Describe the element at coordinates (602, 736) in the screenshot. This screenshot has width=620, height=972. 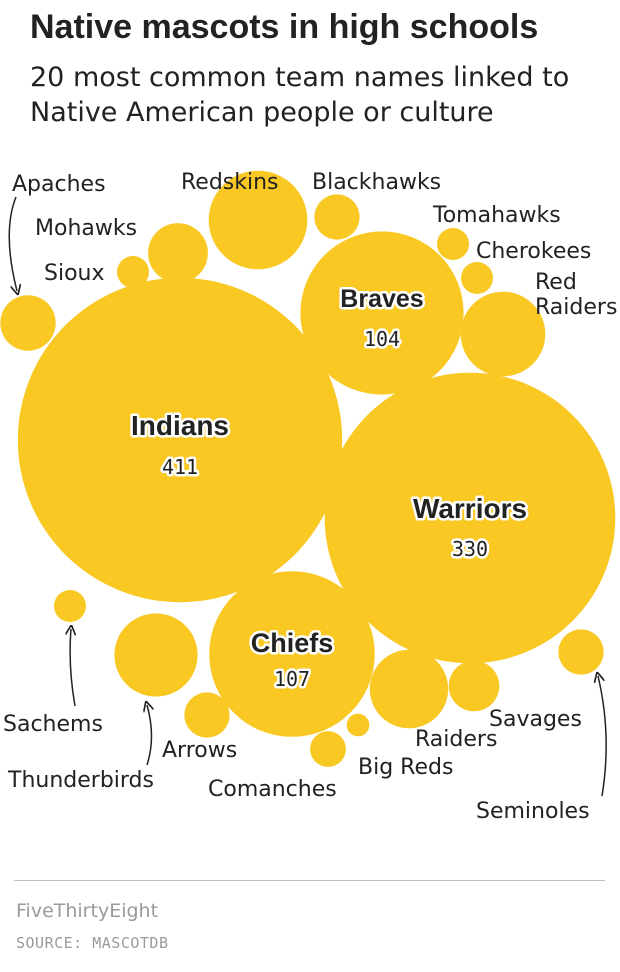
I see `connector-arrow-seminoles` at that location.